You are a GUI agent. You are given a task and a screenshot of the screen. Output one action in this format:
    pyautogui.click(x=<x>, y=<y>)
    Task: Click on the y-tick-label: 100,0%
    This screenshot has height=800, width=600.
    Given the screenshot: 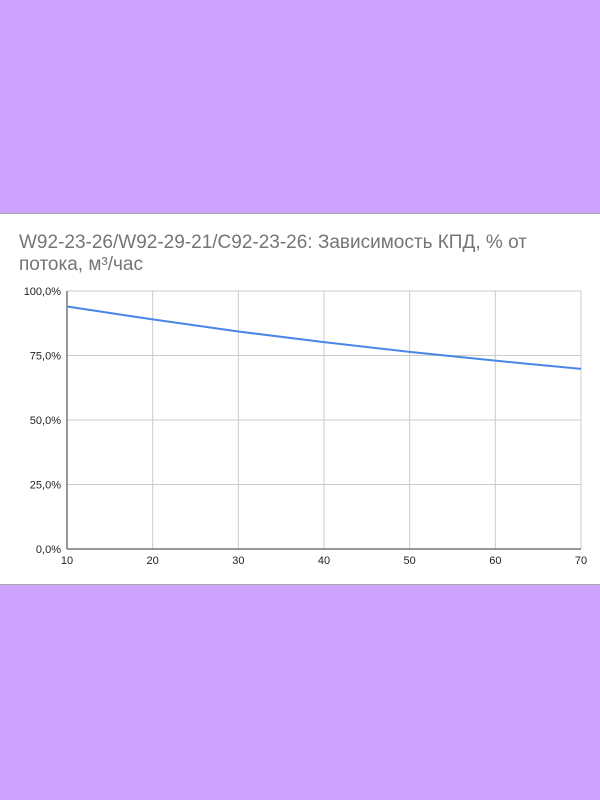 What is the action you would take?
    pyautogui.click(x=43, y=292)
    